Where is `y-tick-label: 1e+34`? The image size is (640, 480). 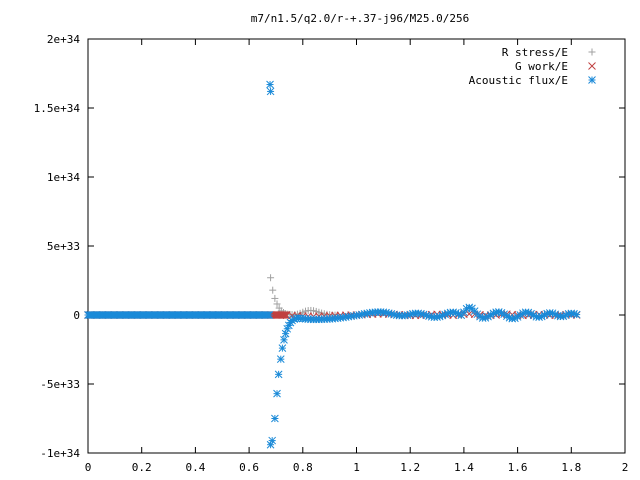
y-tick-label: 1e+34 is located at coordinates (63, 177).